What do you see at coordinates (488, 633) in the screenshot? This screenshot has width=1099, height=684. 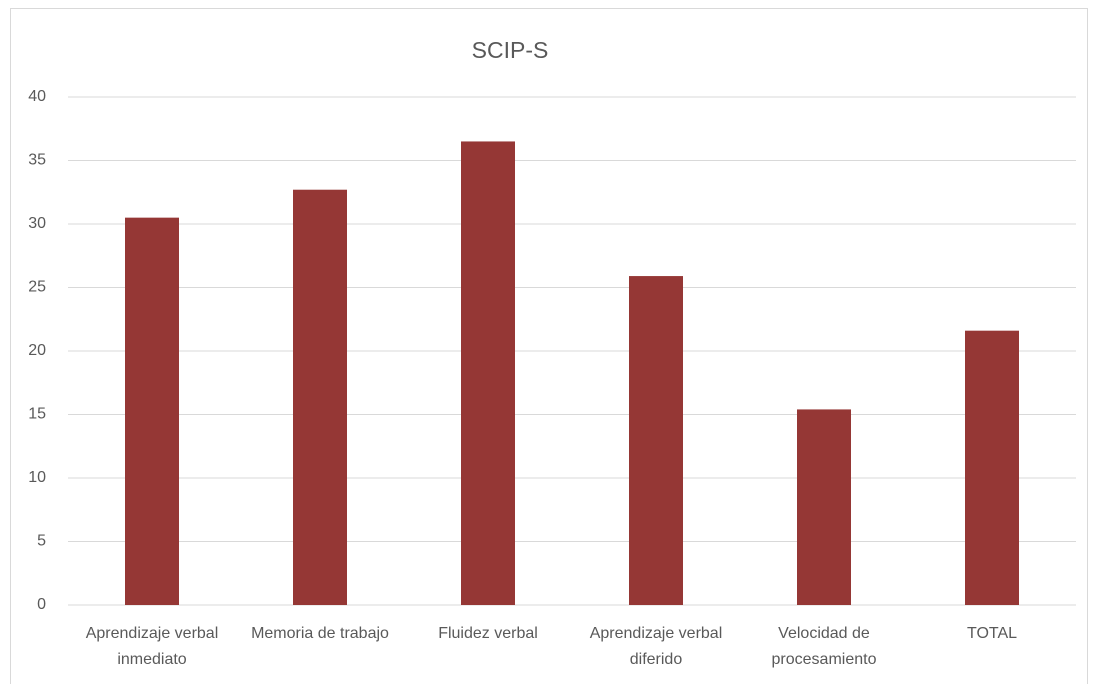 I see `x-tick-label: Fluidez verbal` at bounding box center [488, 633].